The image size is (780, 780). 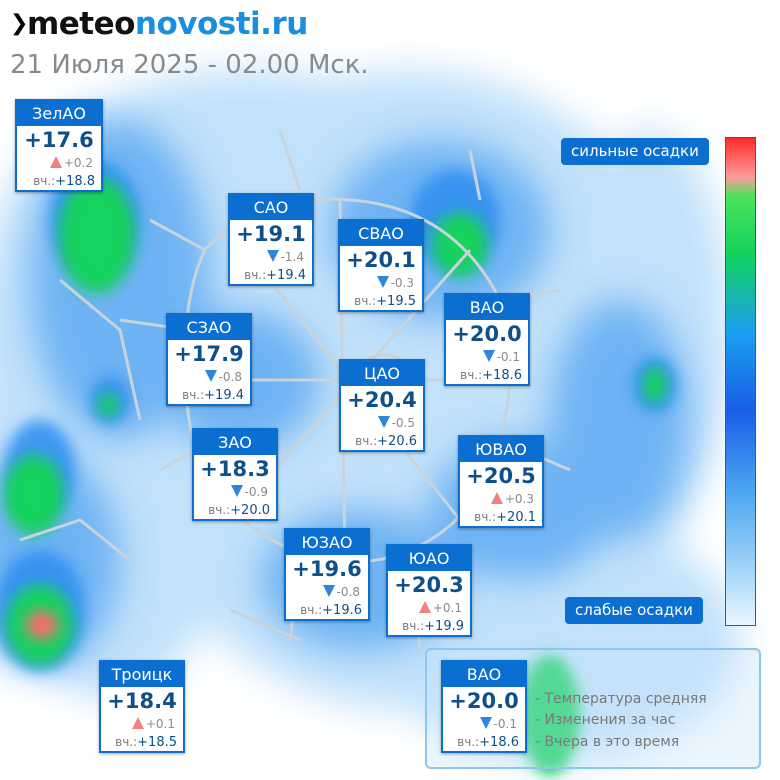 I want to click on district-name: ЮЗАО, so click(x=327, y=542).